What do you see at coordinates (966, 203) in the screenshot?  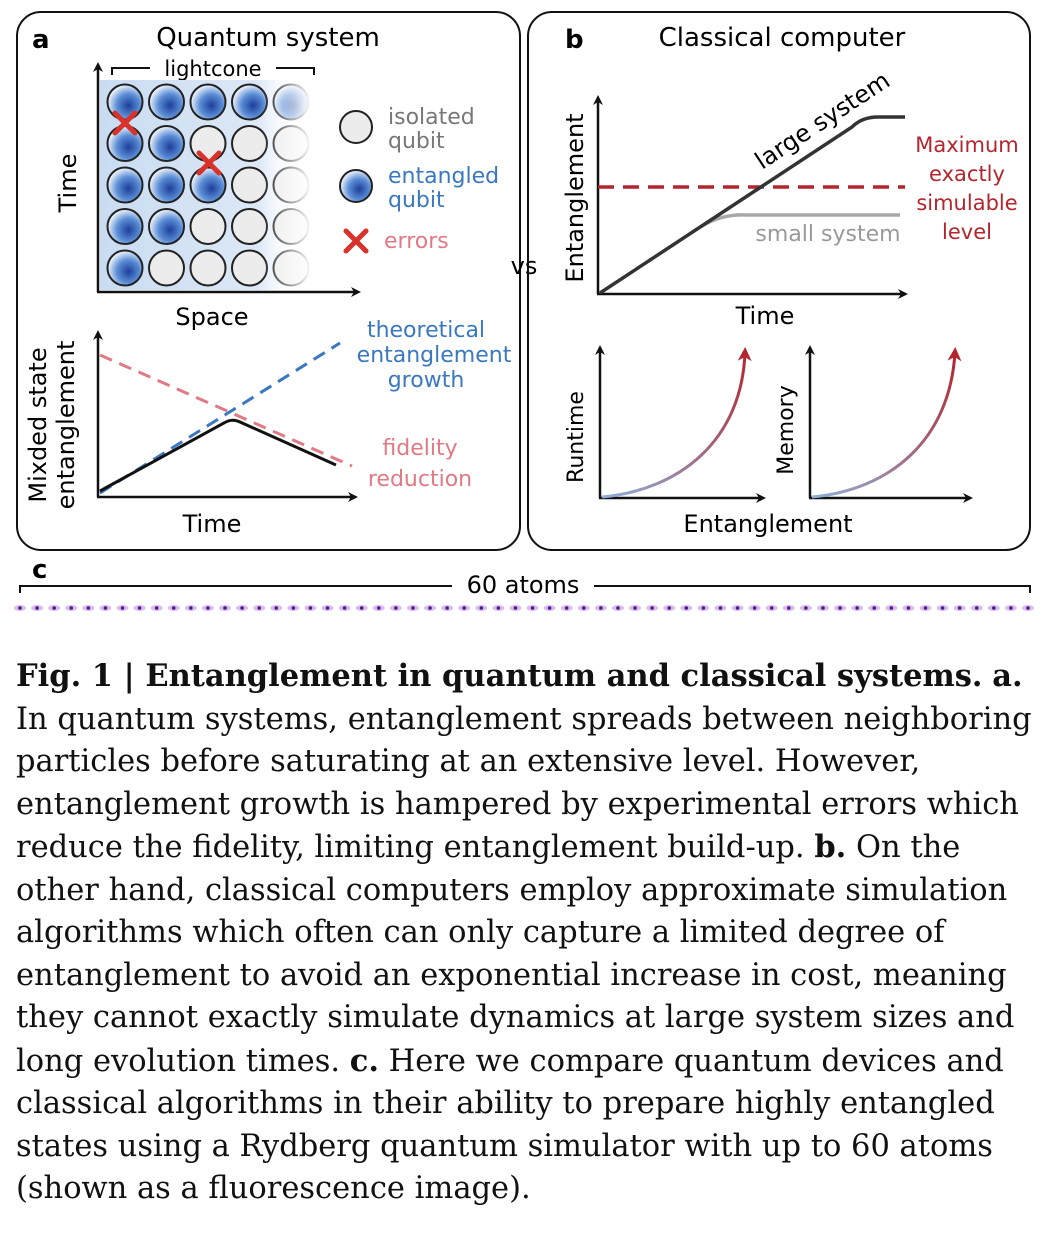 I see `max-label-line3: simulable` at bounding box center [966, 203].